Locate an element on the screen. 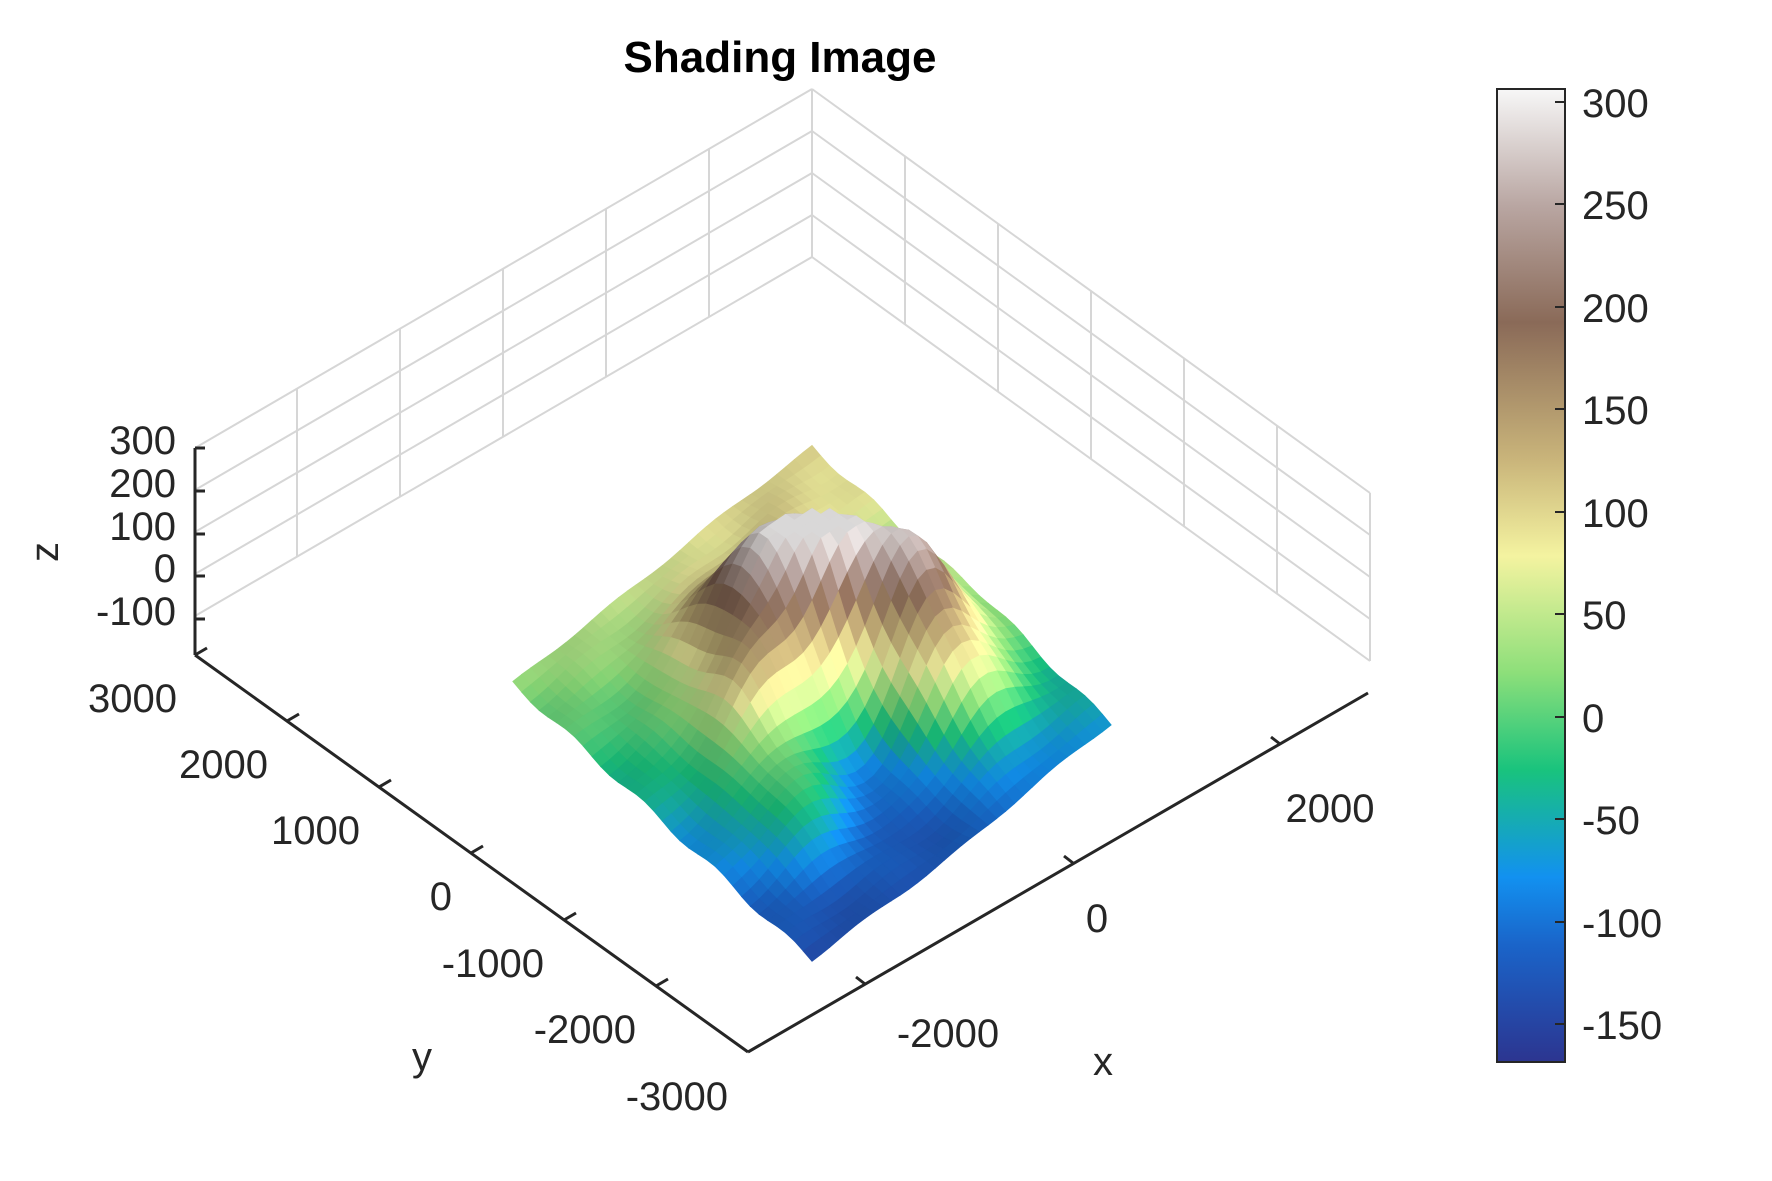 The image size is (1772, 1181). y-tick-label: 3000 is located at coordinates (132, 699).